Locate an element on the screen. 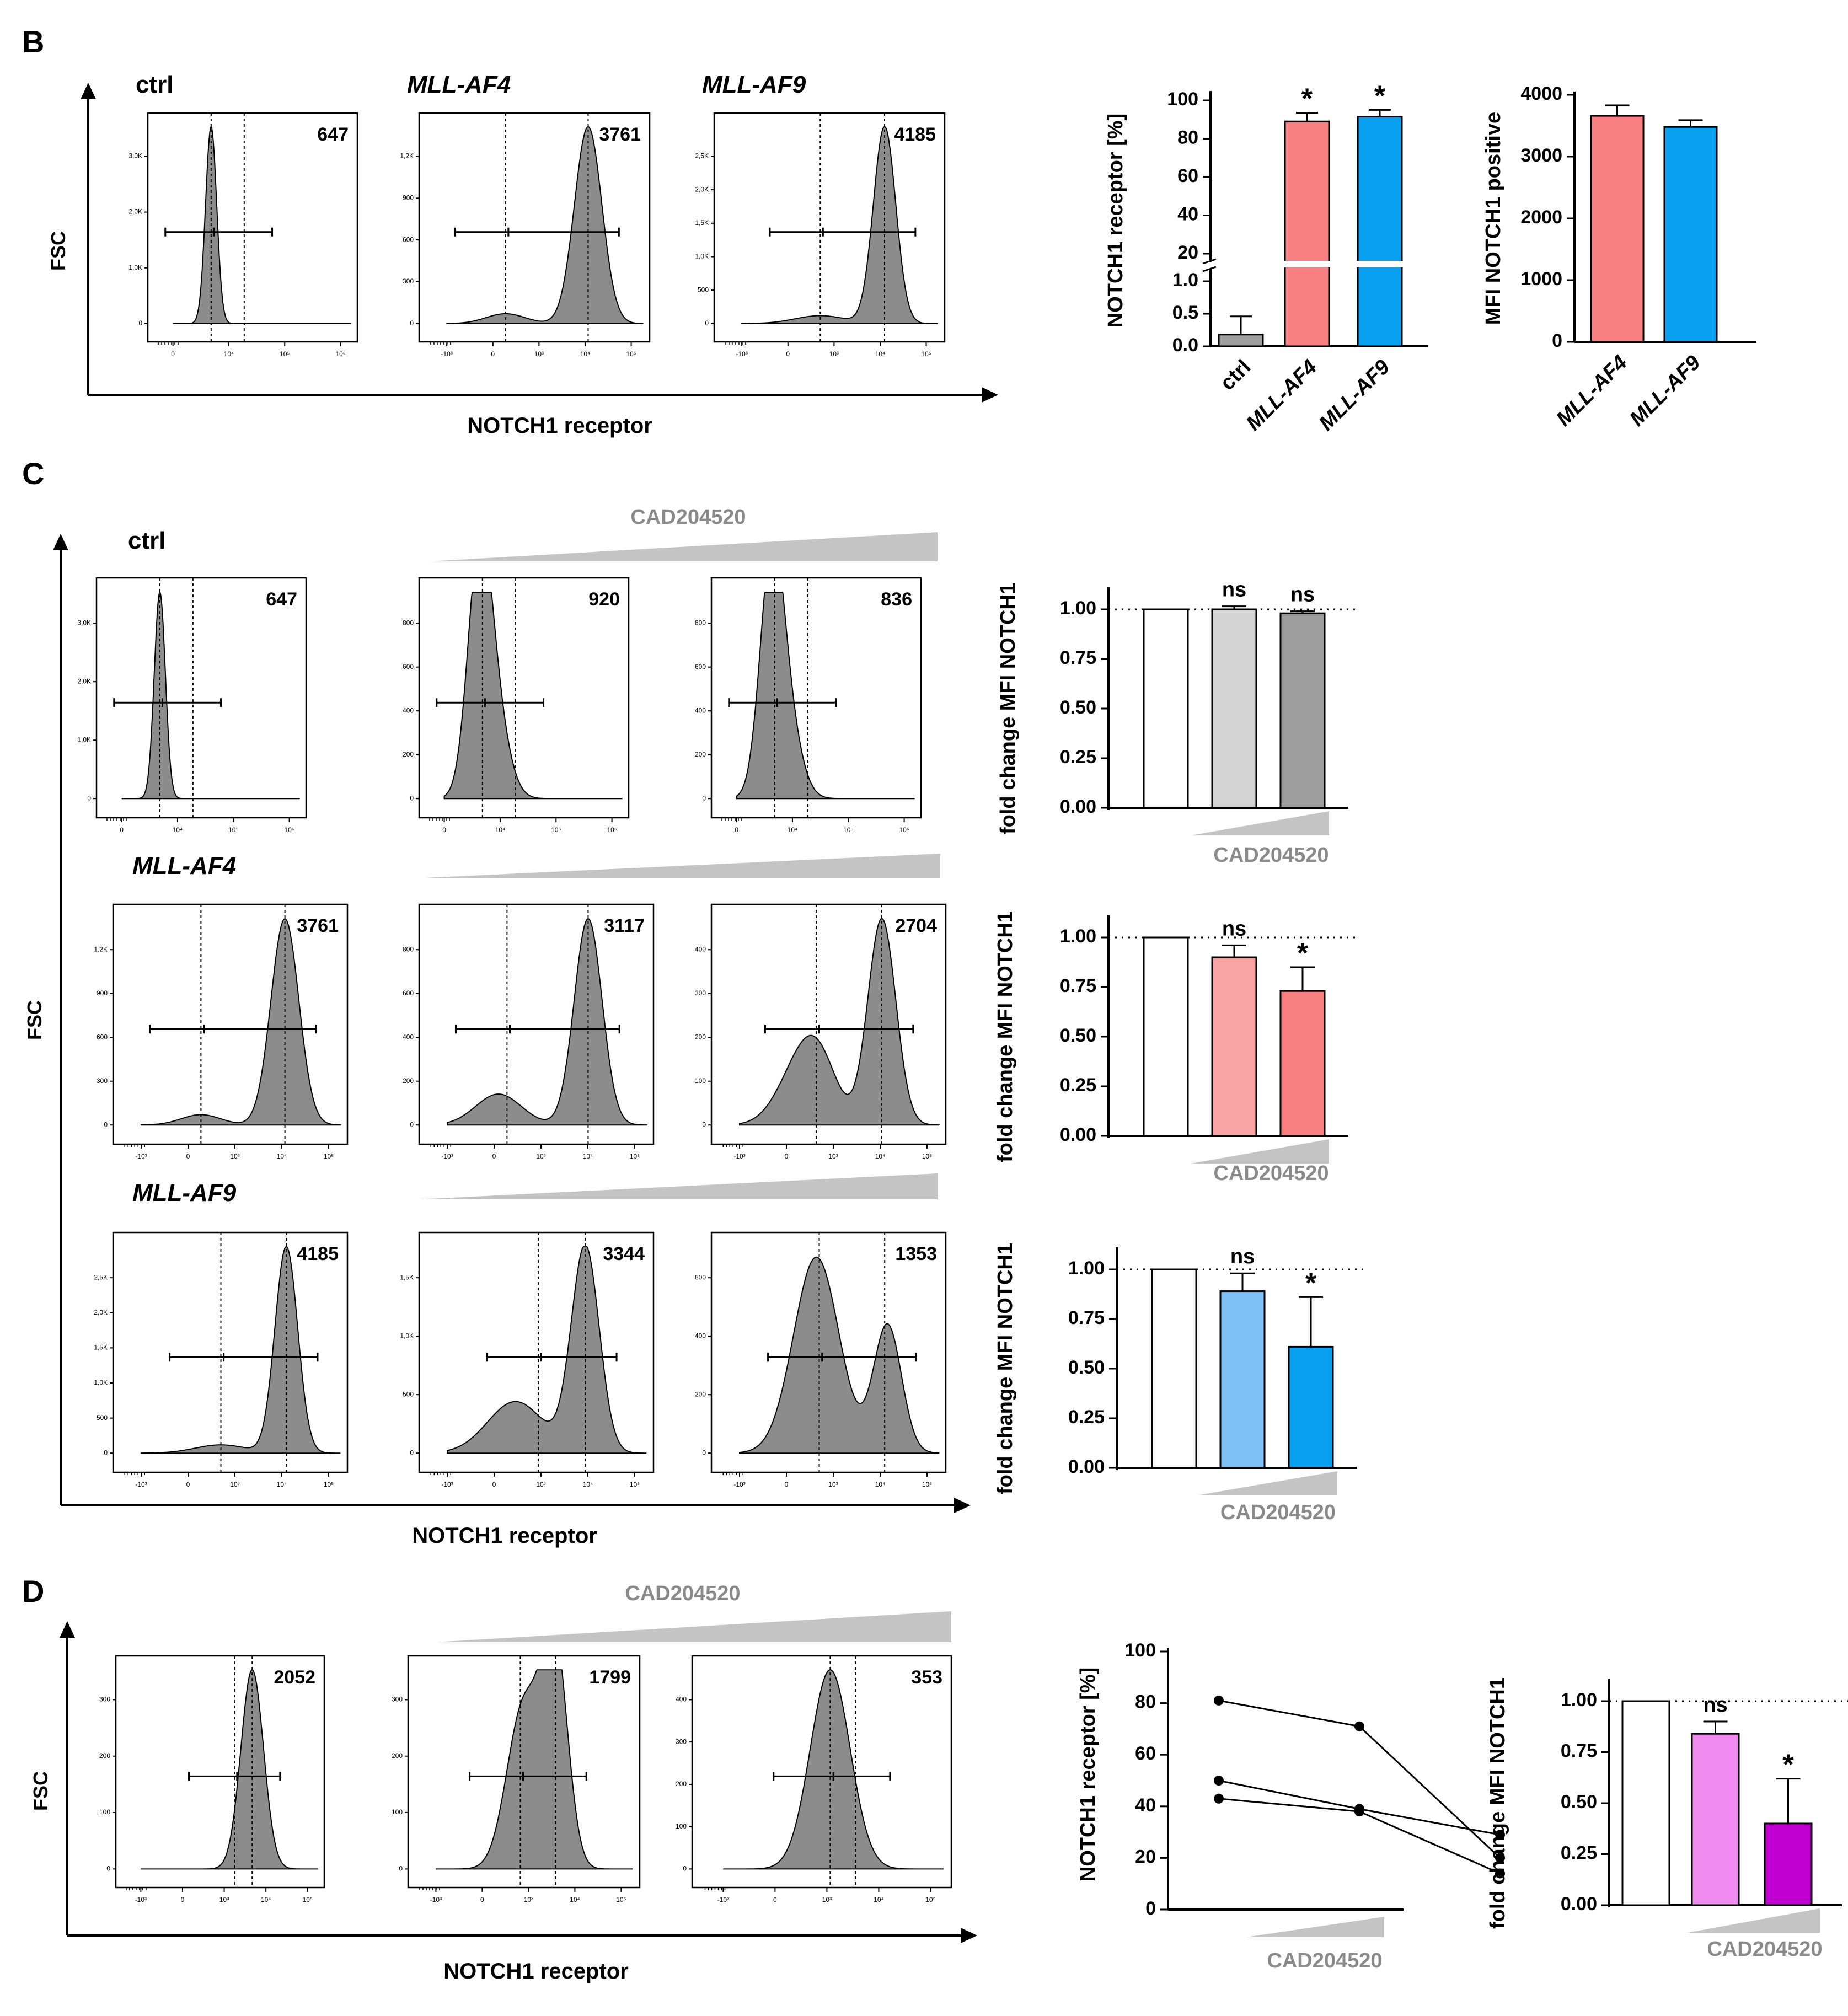  panel-C-histogram: 2704 0 100 200 300 400 -10³ 0 10³ 10⁴ 10⁵ is located at coordinates (821, 1031).